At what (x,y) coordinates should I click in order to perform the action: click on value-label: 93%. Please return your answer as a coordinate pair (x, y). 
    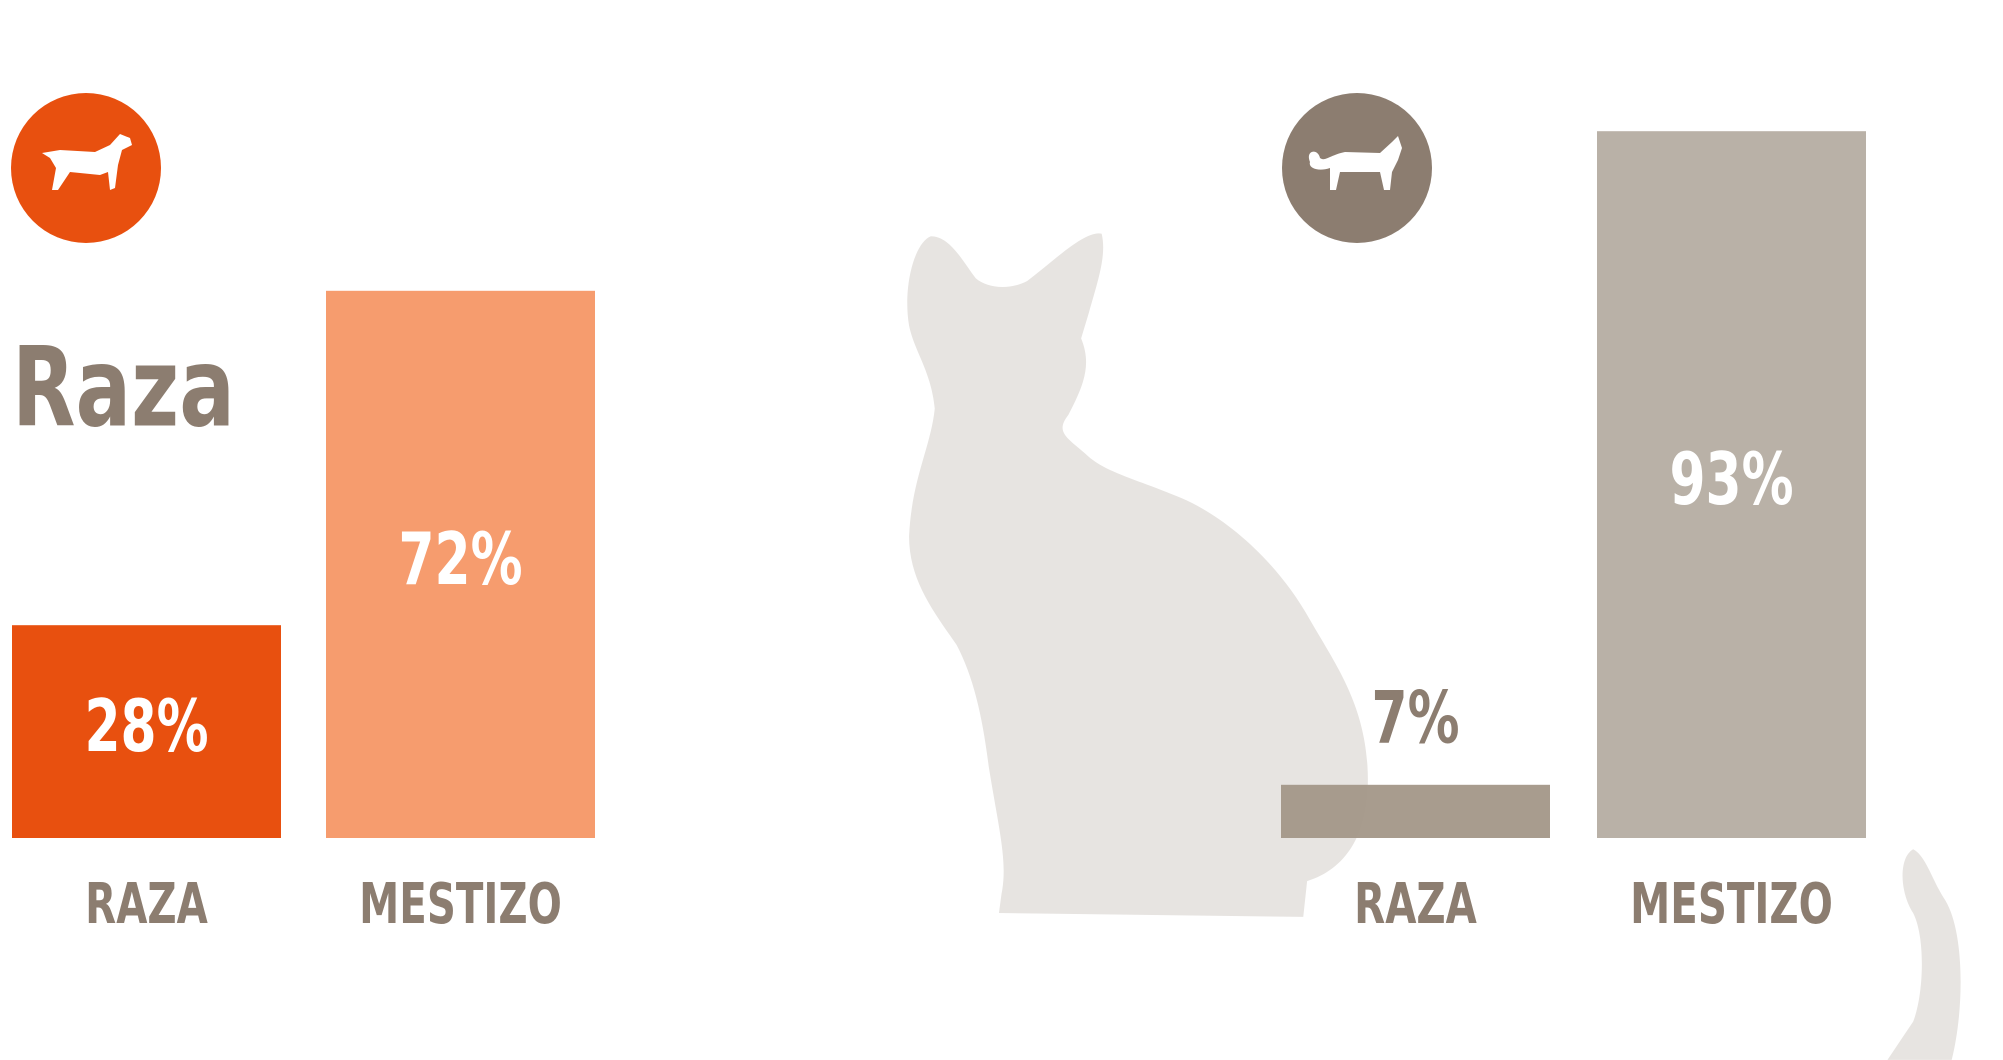
    Looking at the image, I should click on (1731, 480).